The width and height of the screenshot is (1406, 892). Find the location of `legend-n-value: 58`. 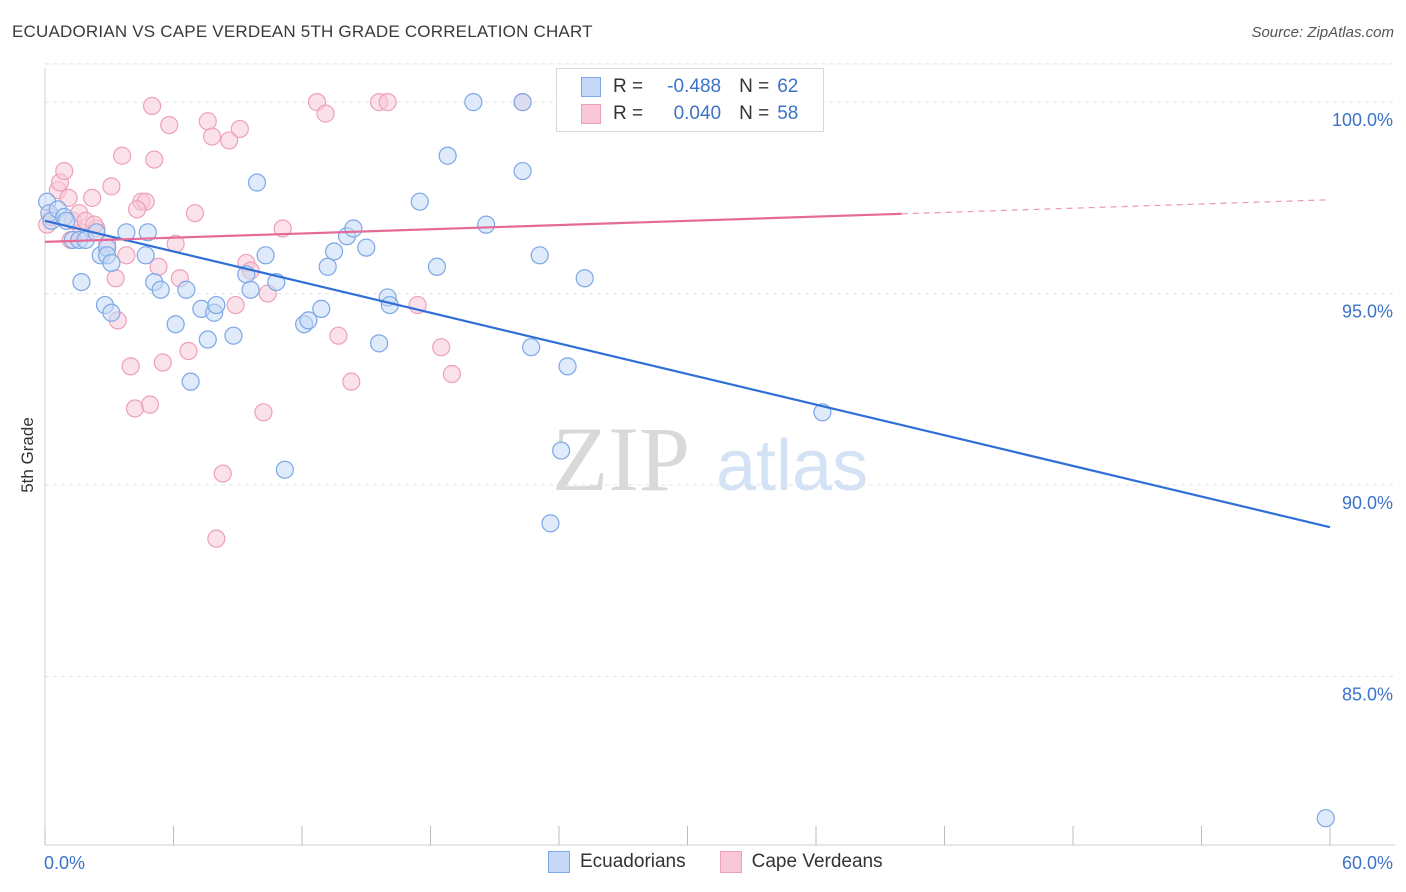

legend-n-value: 58 is located at coordinates (788, 113).